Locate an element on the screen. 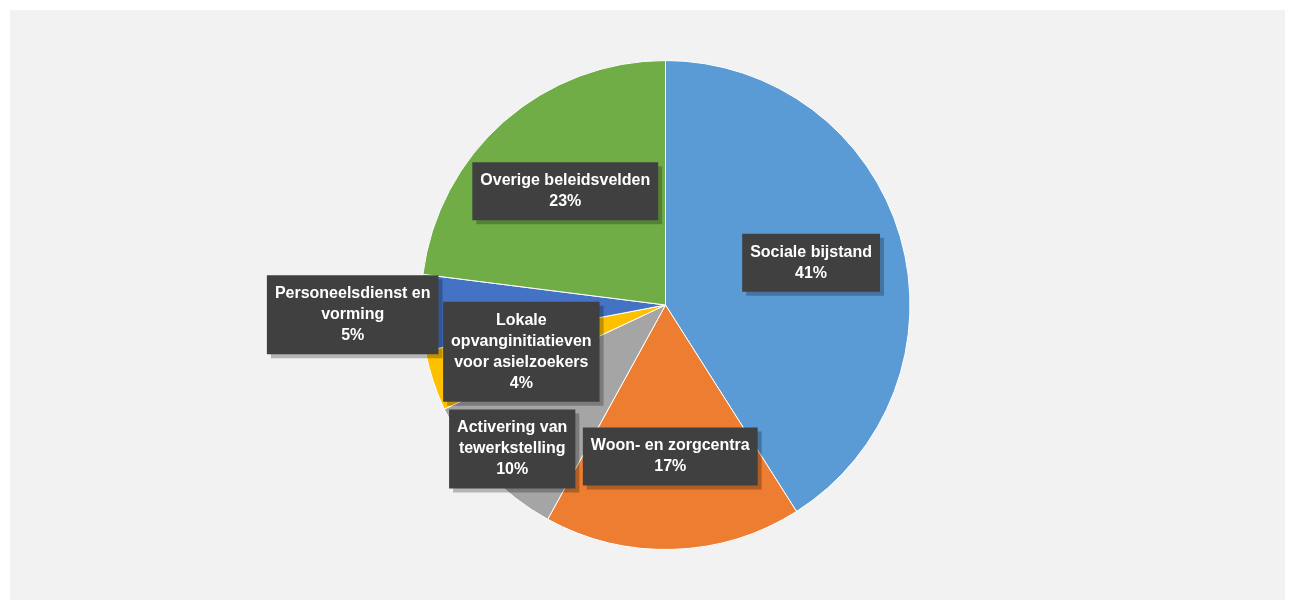 This screenshot has height=609, width=1295. data-label: 10% is located at coordinates (512, 469).